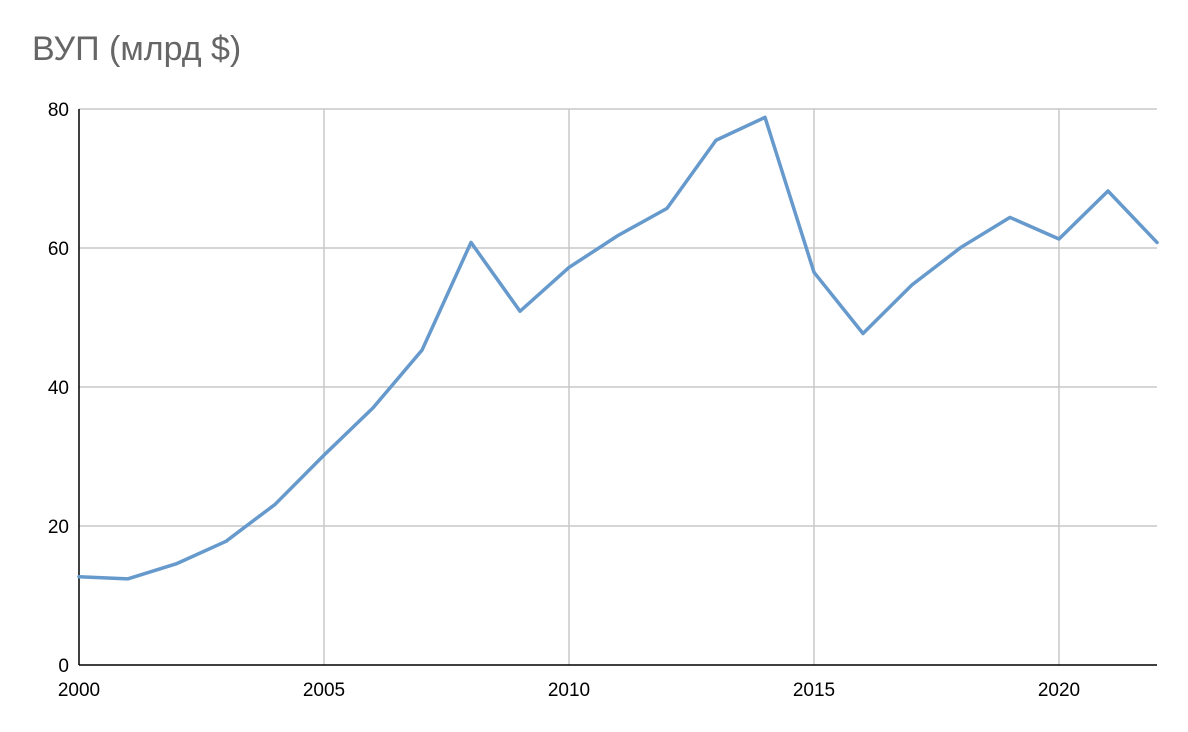  Describe the element at coordinates (58, 527) in the screenshot. I see `y-tick-label-20: 20` at that location.